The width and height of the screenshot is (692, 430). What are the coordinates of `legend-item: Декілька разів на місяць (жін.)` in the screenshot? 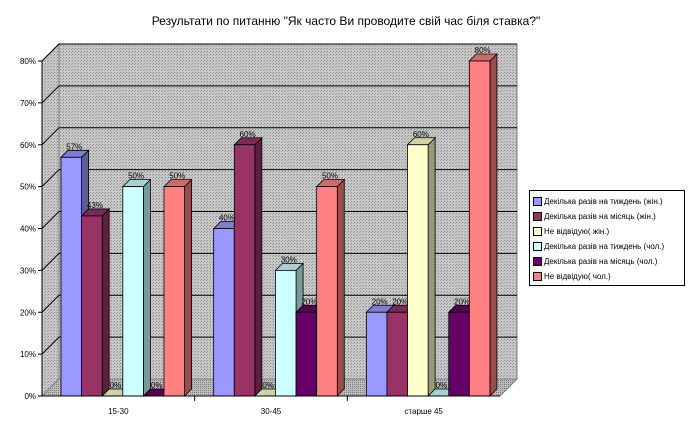 It's located at (607, 216).